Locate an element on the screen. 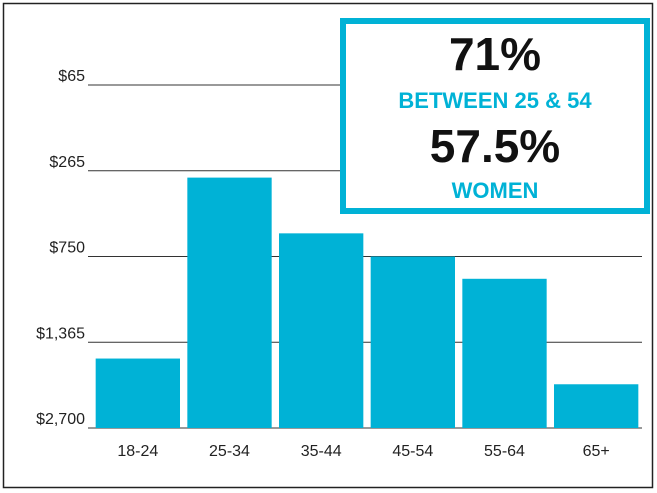 This screenshot has height=493, width=657. callout-stat: 57.5% is located at coordinates (495, 146).